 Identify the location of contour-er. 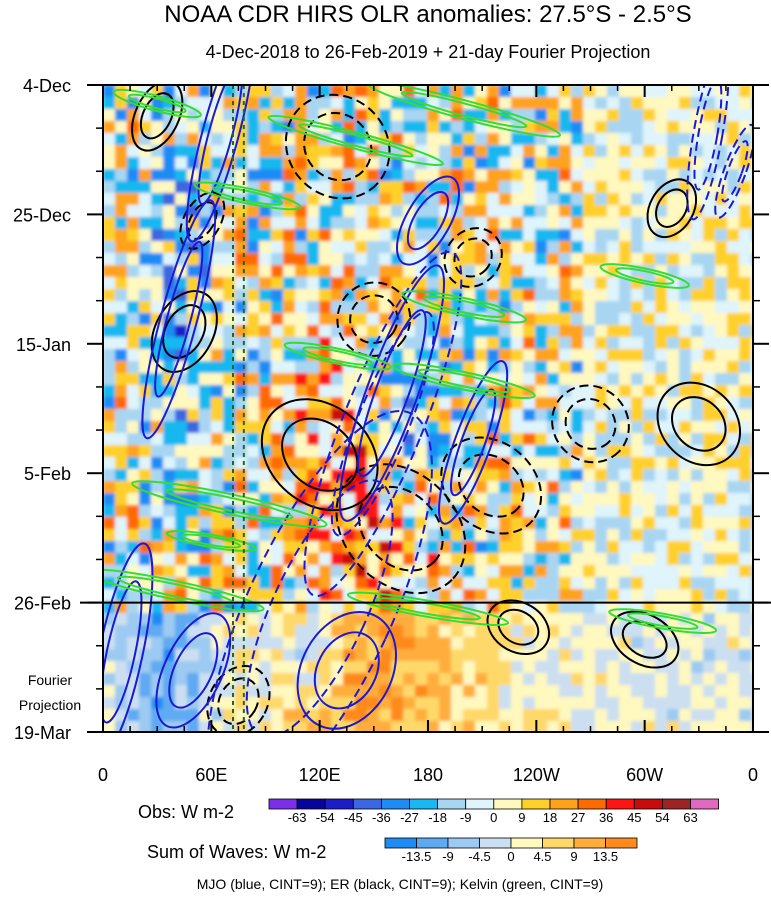
(238, 701).